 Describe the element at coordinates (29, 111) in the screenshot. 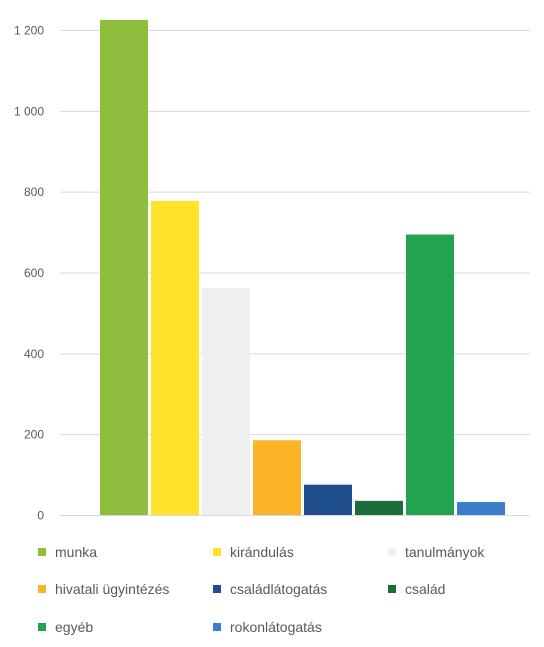

I see `y-tick-label: 1 000` at that location.